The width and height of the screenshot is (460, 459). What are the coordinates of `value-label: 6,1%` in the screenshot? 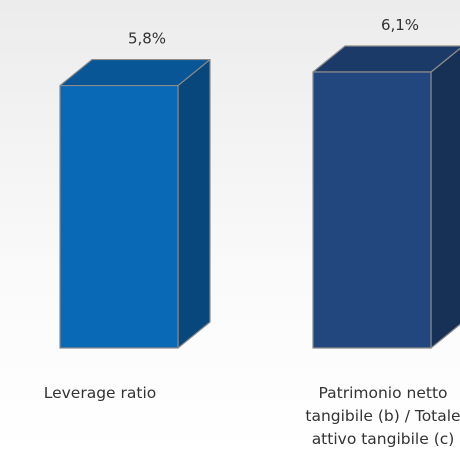 It's located at (400, 25).